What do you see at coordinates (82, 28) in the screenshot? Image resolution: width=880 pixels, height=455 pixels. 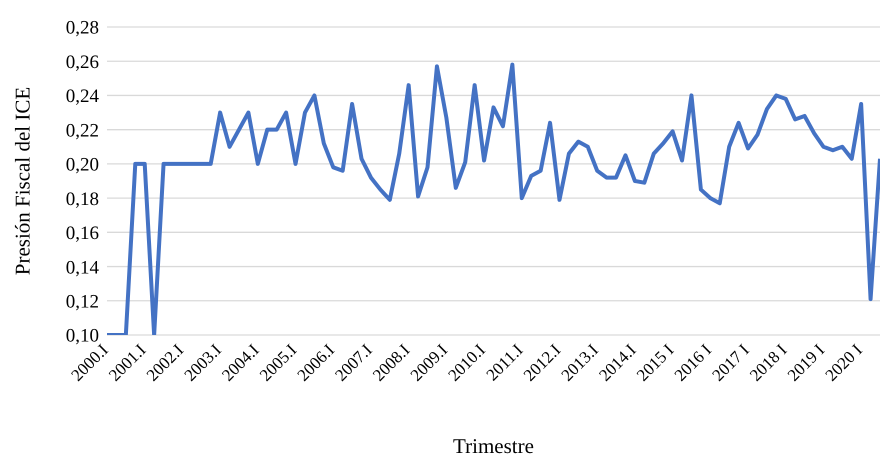 I see `y-tick-label: 0,28` at bounding box center [82, 28].